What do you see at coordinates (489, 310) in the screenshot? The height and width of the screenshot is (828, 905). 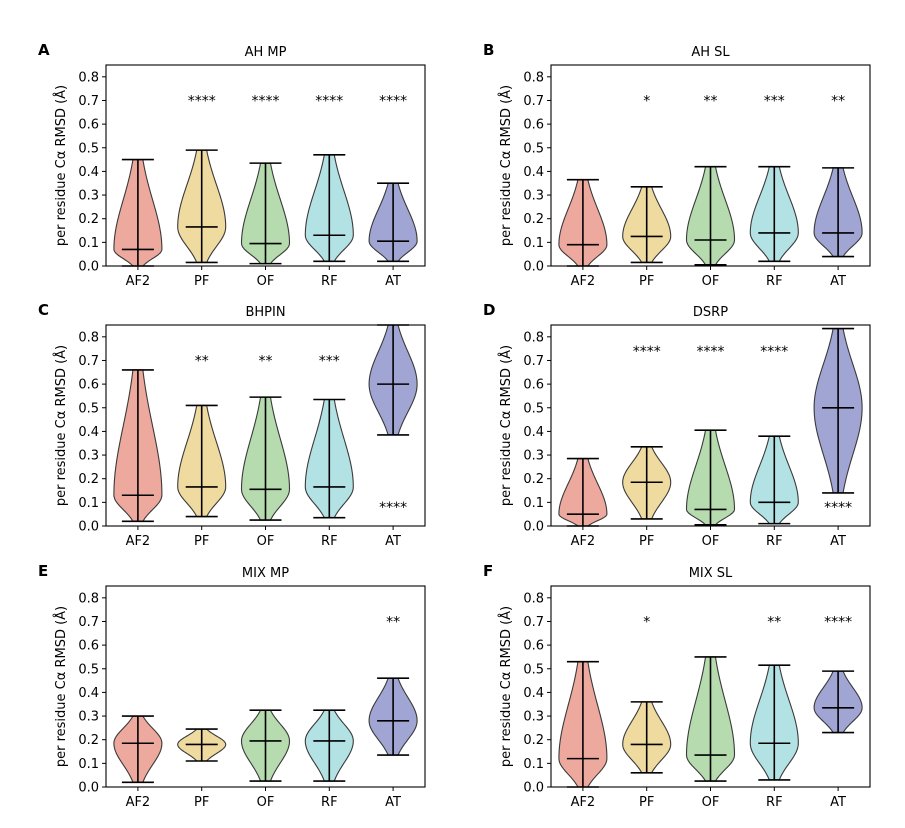 I see `panel-letter: D` at bounding box center [489, 310].